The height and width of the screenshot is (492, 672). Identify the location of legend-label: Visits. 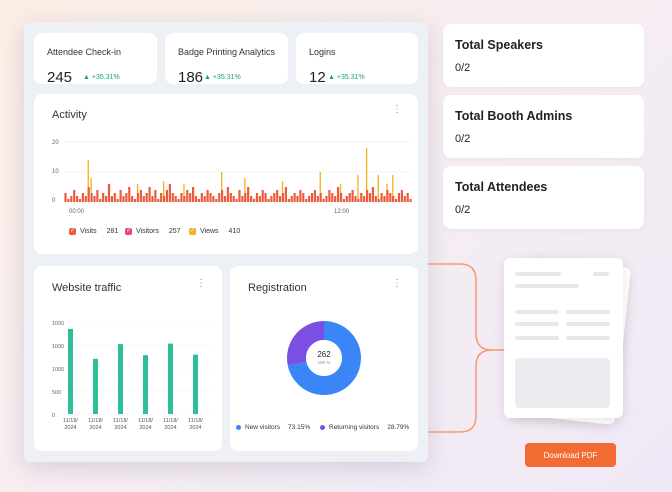
(88, 231).